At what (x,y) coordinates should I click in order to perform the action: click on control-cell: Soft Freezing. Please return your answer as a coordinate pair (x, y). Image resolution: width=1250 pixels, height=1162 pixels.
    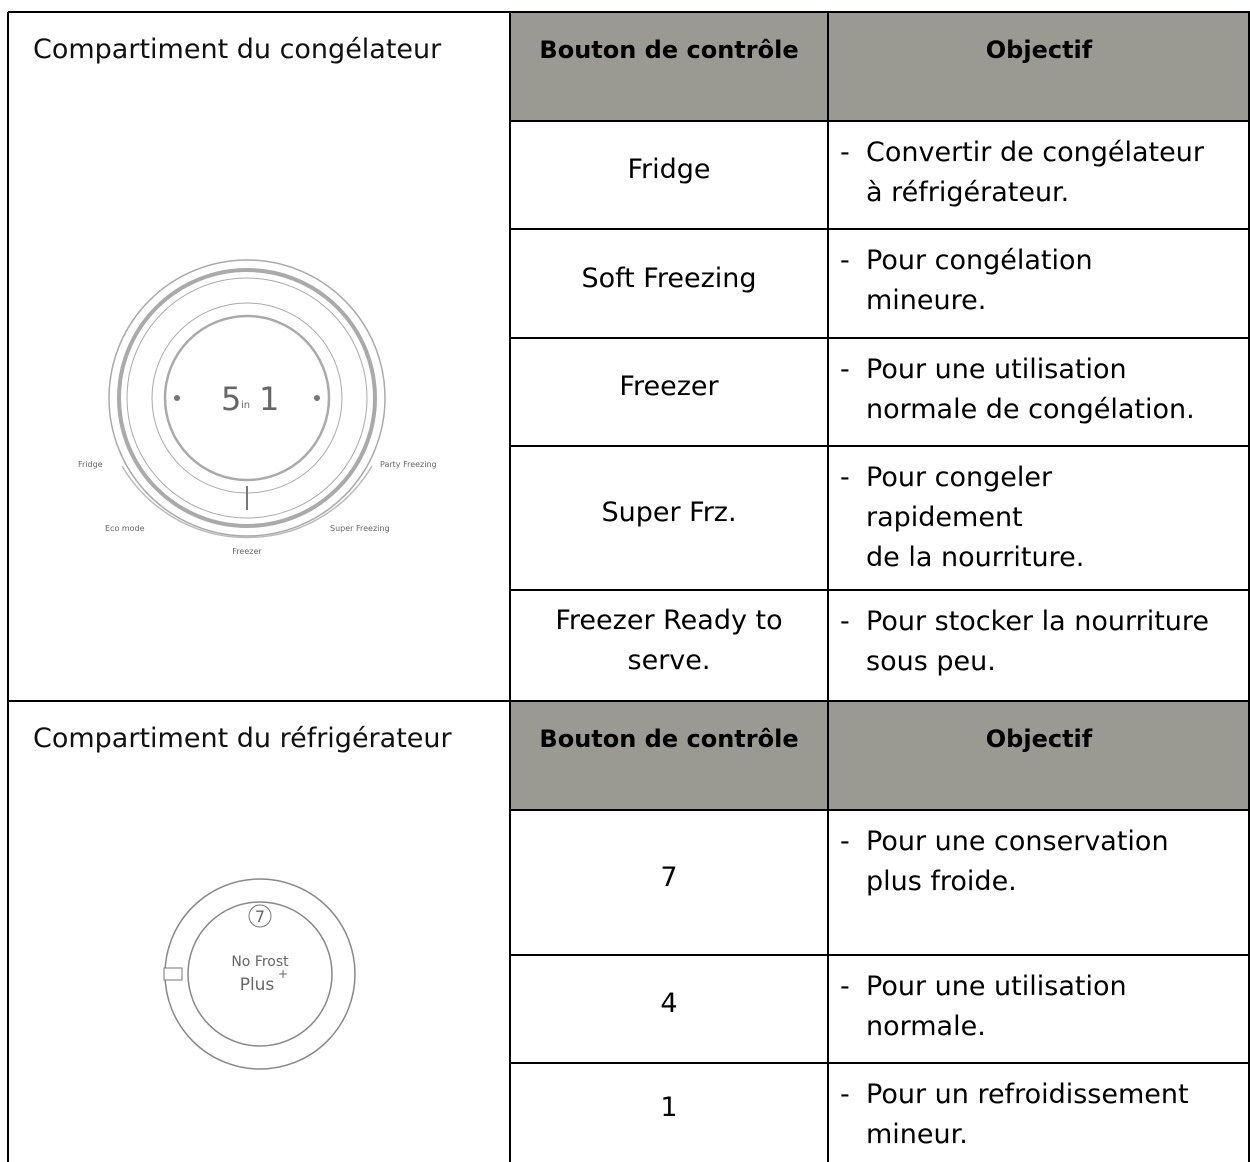
    Looking at the image, I should click on (669, 278).